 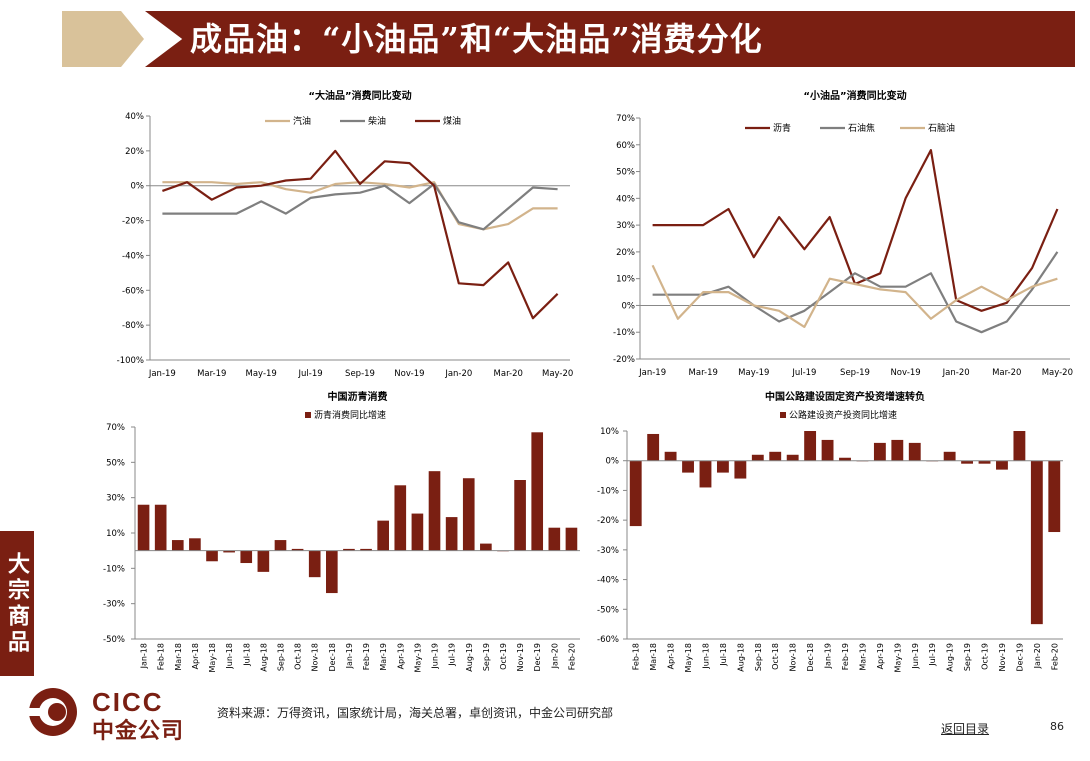 I want to click on y-tick-label: 50%, so click(x=115, y=463).